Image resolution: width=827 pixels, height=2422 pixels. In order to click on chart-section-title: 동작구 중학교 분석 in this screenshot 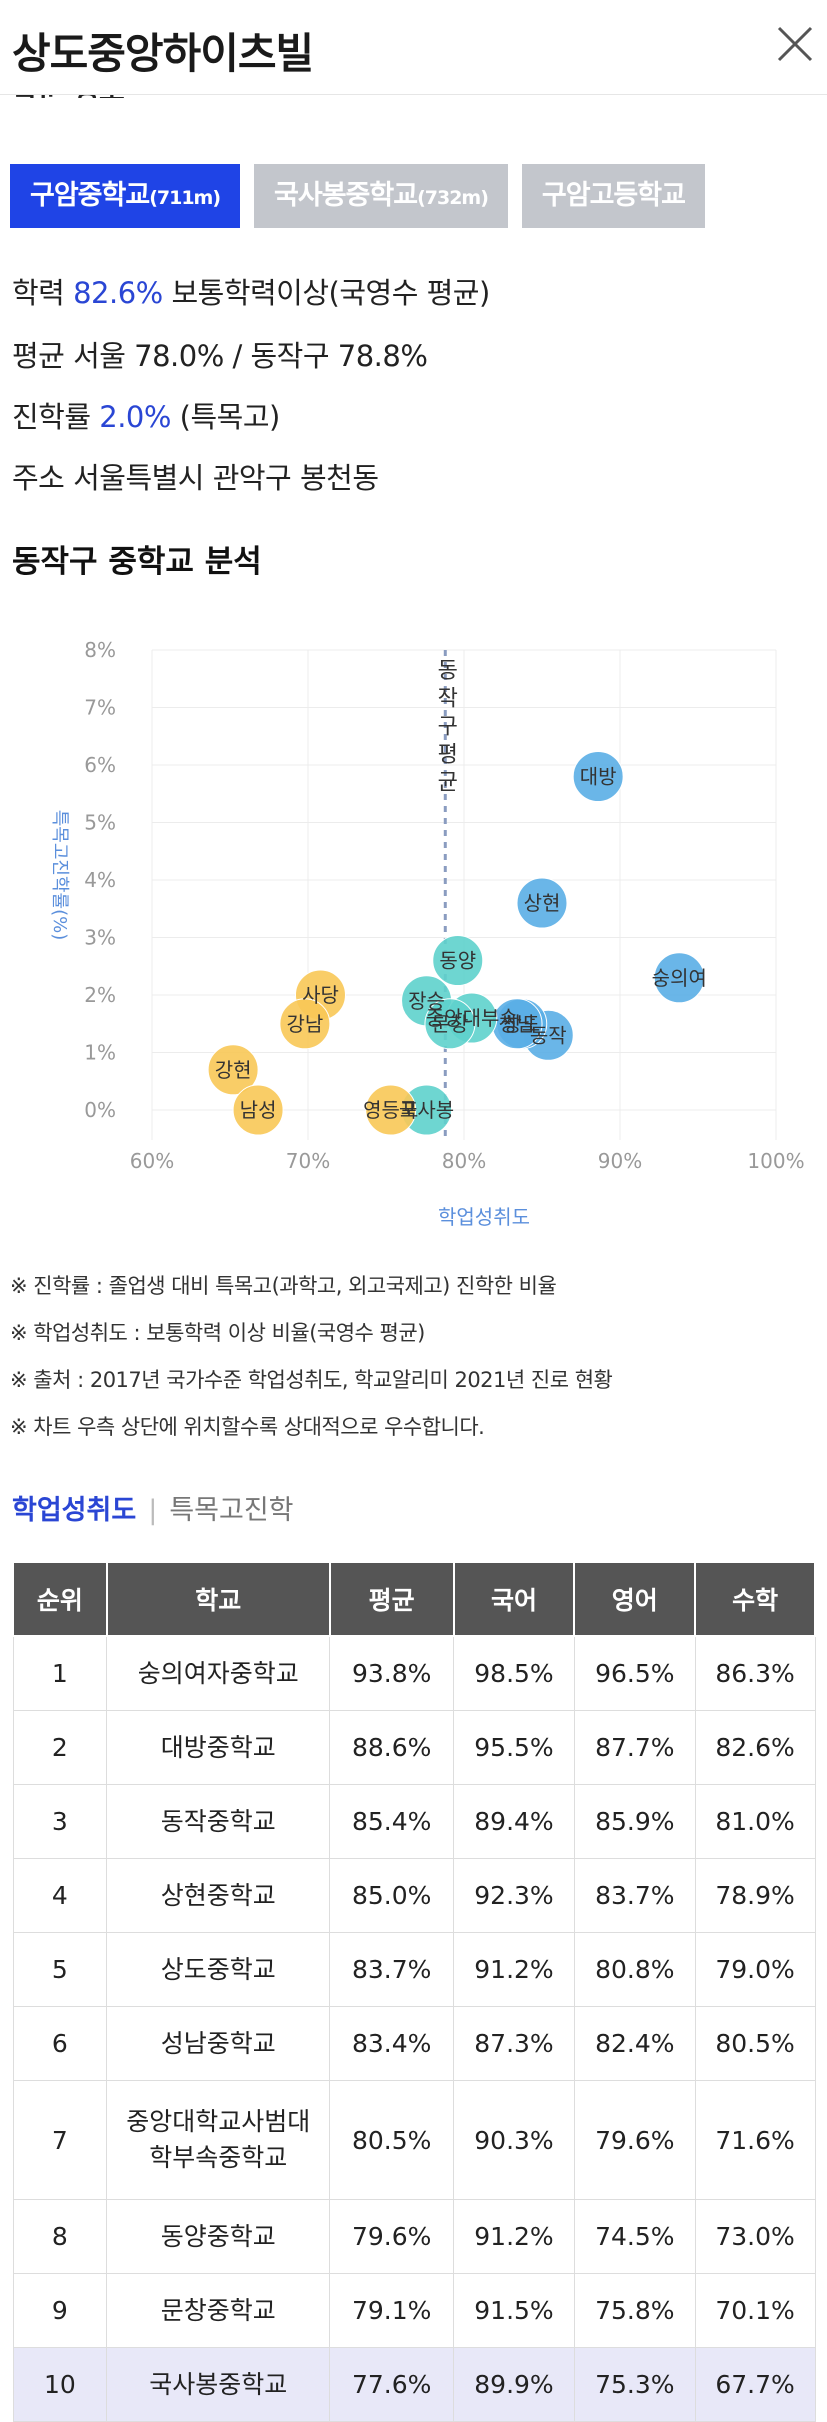, I will do `click(137, 562)`.